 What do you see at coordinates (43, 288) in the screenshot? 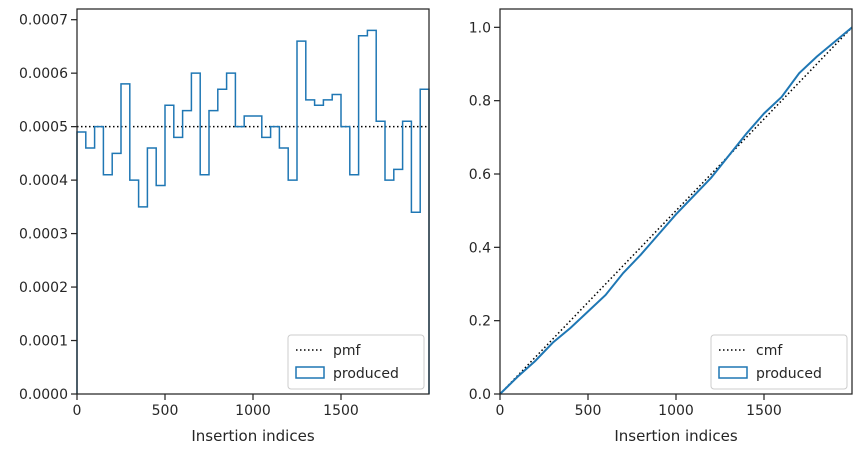
I see `y-tick-label: 0.0002` at bounding box center [43, 288].